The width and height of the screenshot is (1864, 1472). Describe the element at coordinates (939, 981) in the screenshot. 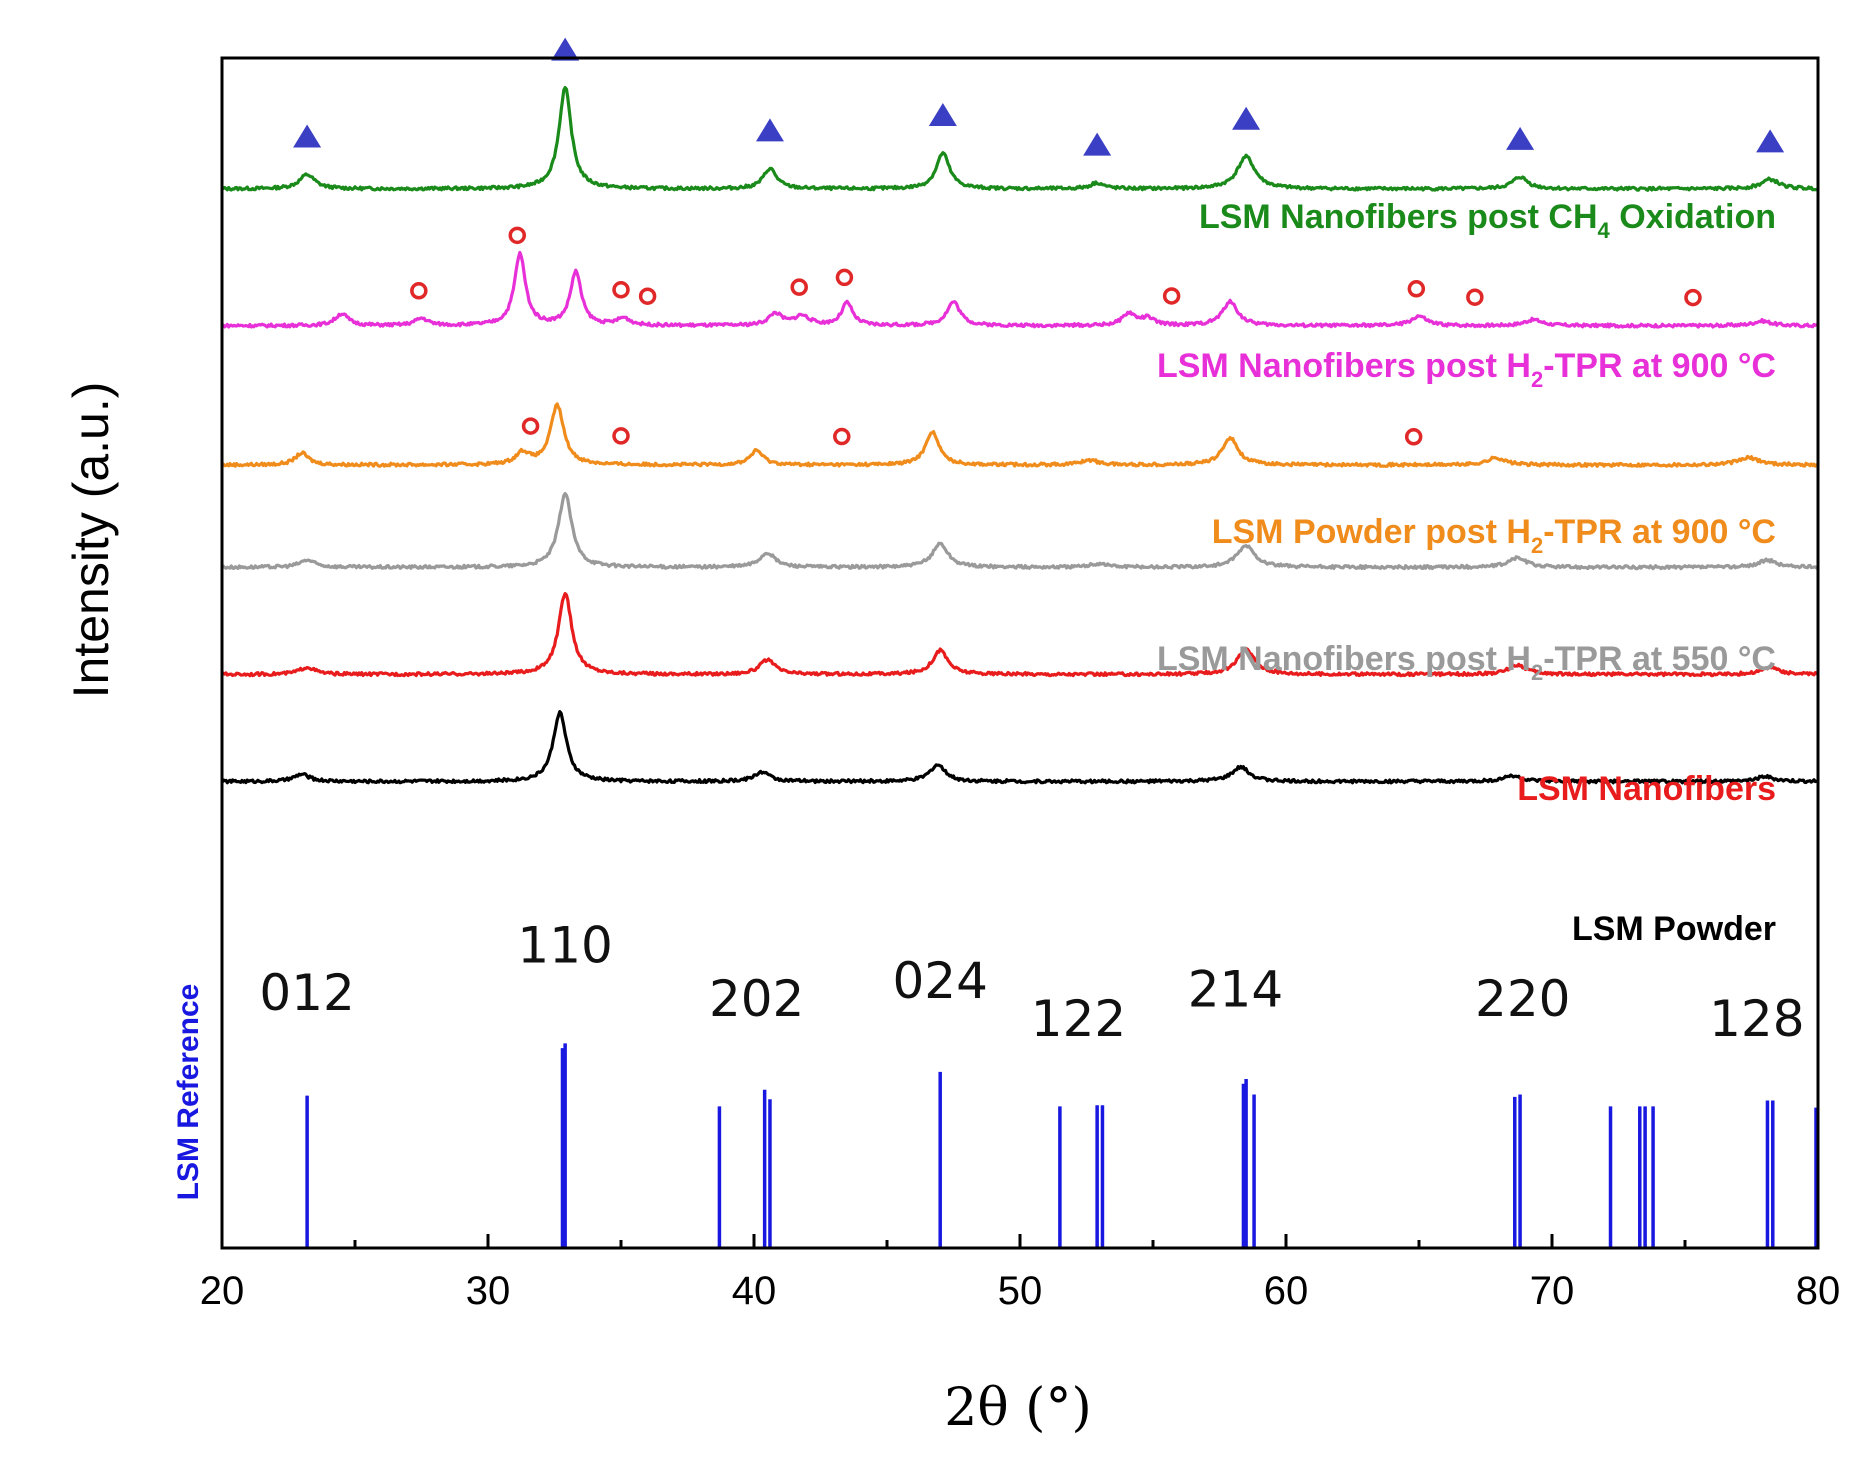

I see `hkl-label-024: 024` at that location.